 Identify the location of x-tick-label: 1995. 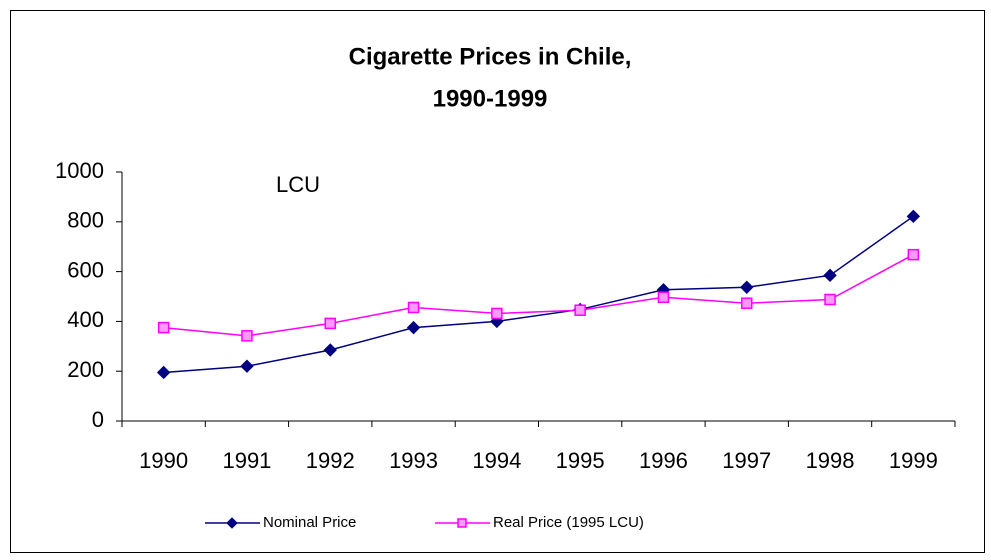
(580, 460).